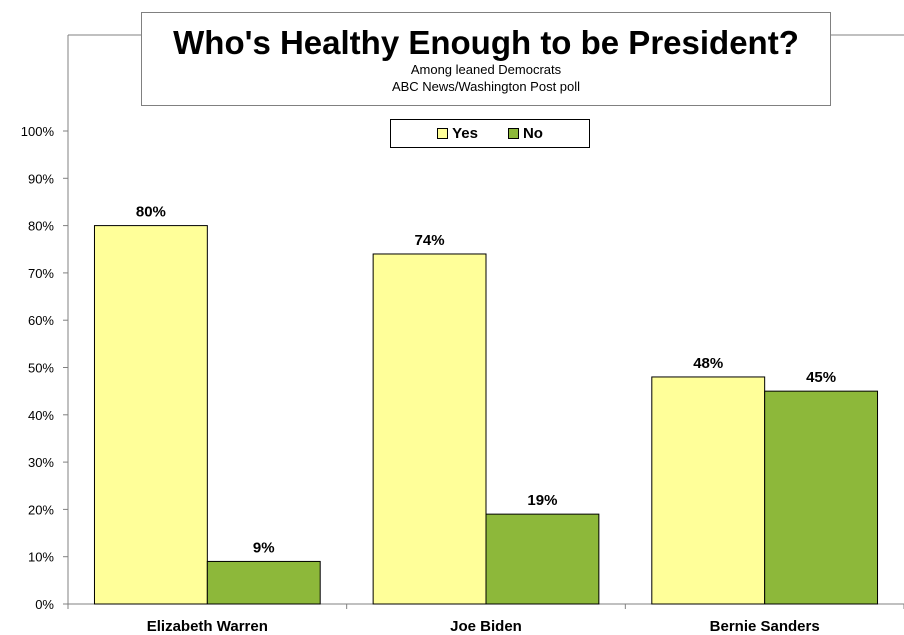  Describe the element at coordinates (41, 178) in the screenshot. I see `y-tick-label: 90%` at that location.